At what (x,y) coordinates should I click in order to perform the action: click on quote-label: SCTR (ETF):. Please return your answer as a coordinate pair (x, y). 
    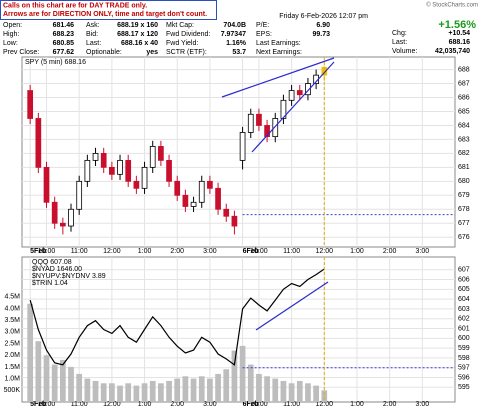
    Looking at the image, I should click on (186, 52).